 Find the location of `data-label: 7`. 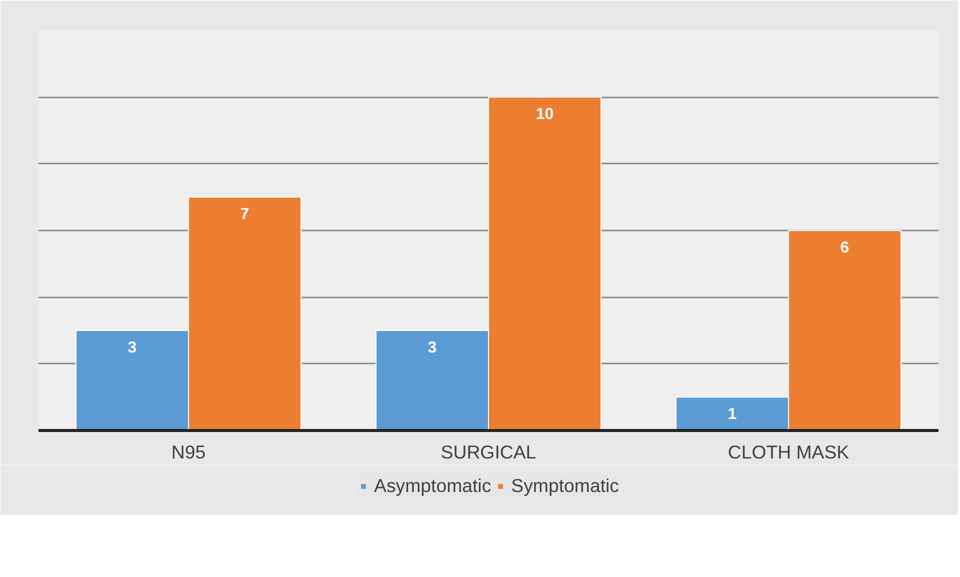

data-label: 7 is located at coordinates (245, 215).